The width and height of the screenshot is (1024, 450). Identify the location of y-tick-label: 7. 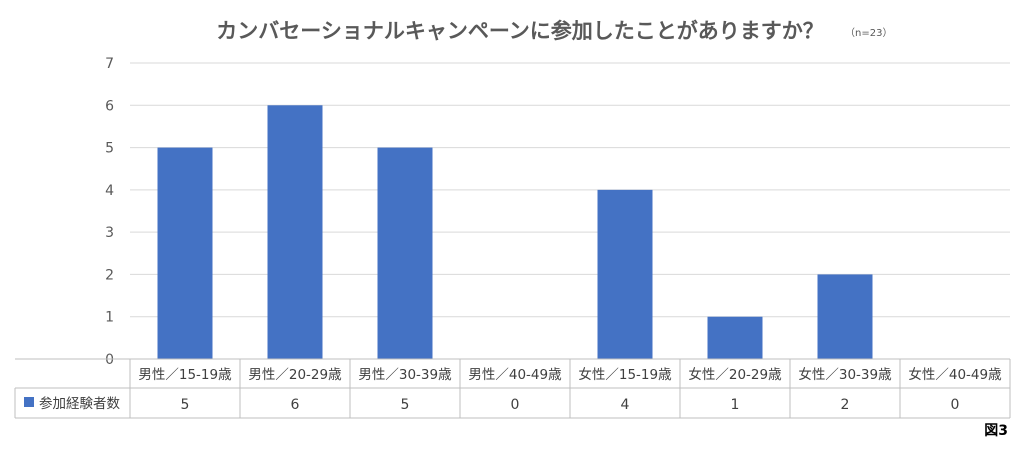
(109, 64).